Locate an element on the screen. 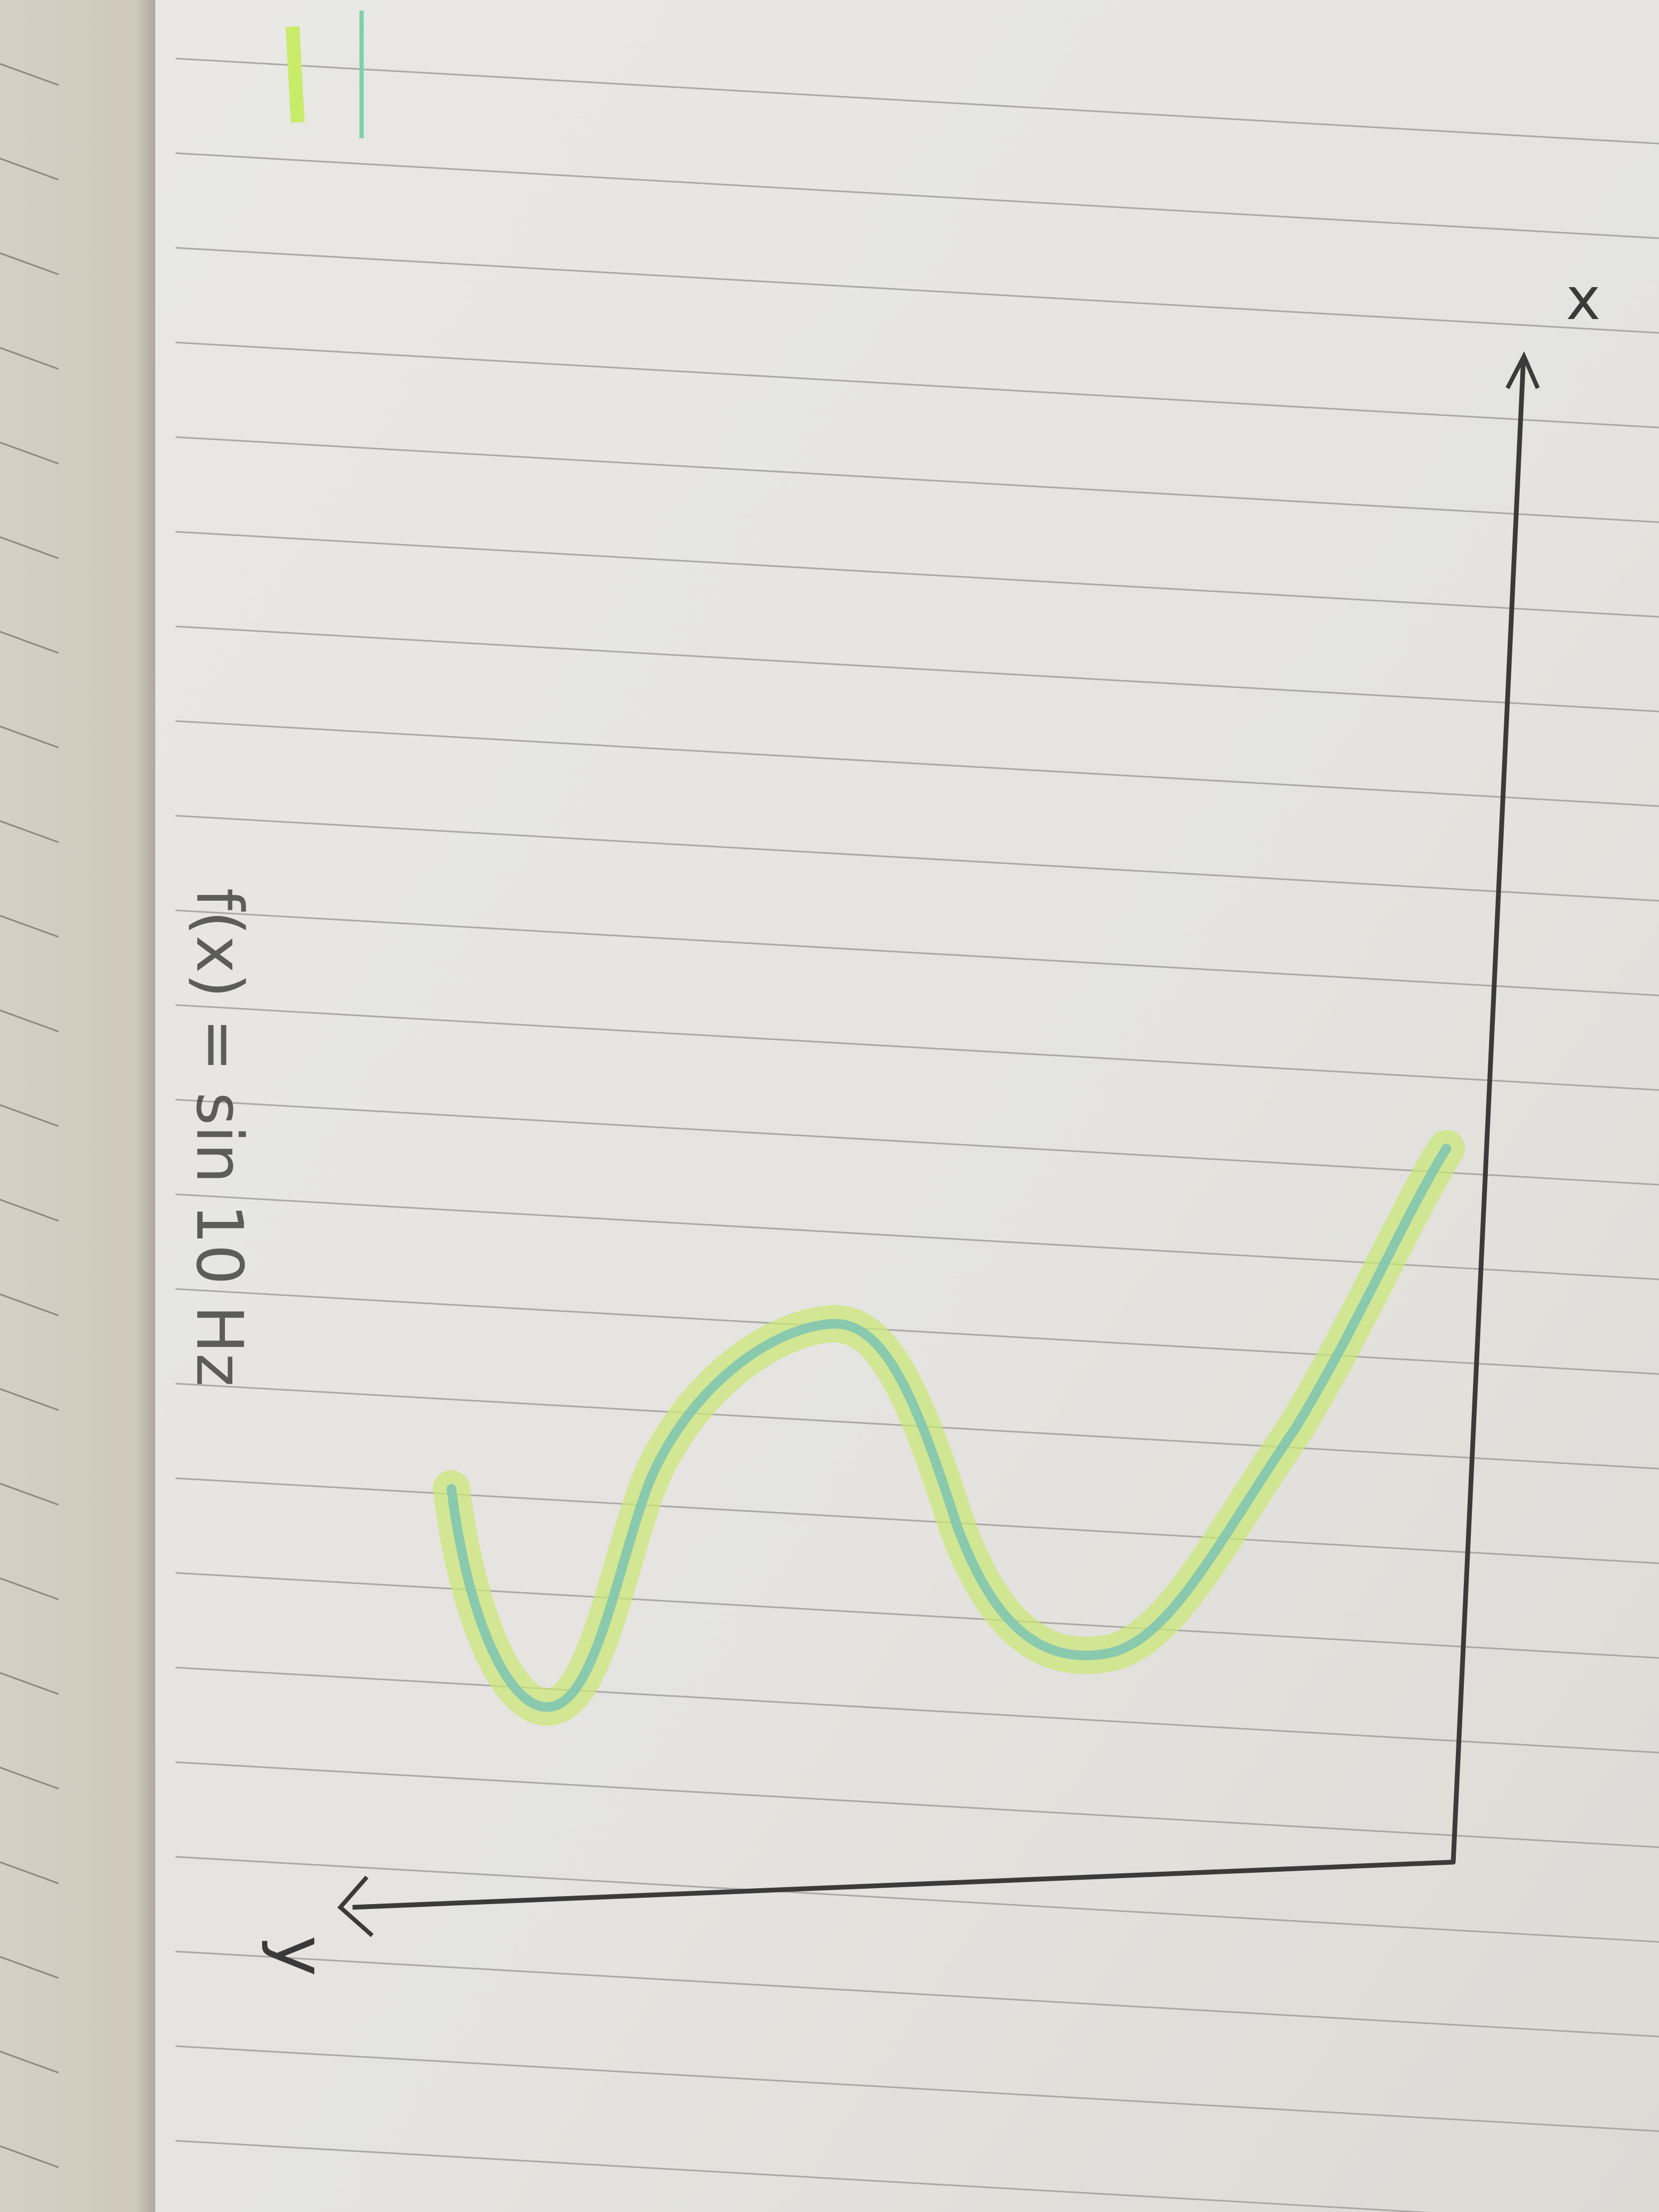  annotation: f(x) = sin 10 Hz is located at coordinates (219, 1137).